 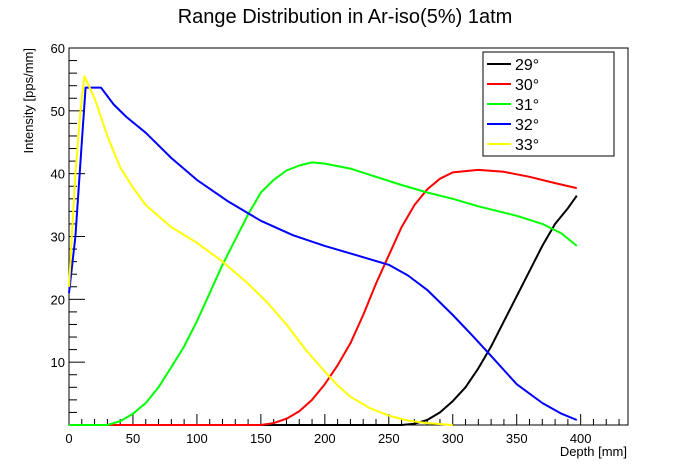 I want to click on x-tick-label: 0, so click(x=68, y=438).